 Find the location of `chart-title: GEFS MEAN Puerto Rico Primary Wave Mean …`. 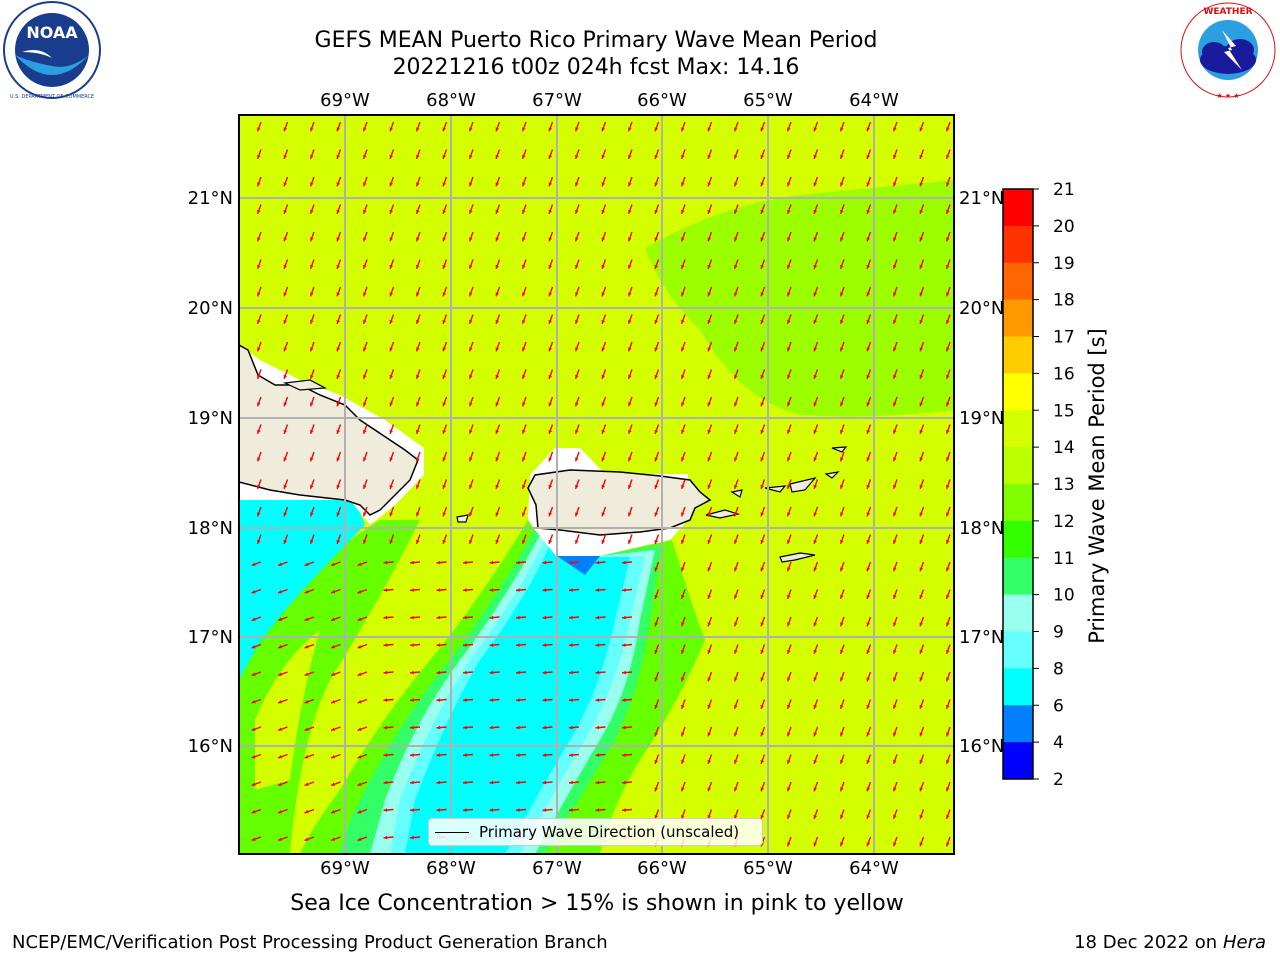

chart-title: GEFS MEAN Puerto Rico Primary Wave Mean … is located at coordinates (596, 40).